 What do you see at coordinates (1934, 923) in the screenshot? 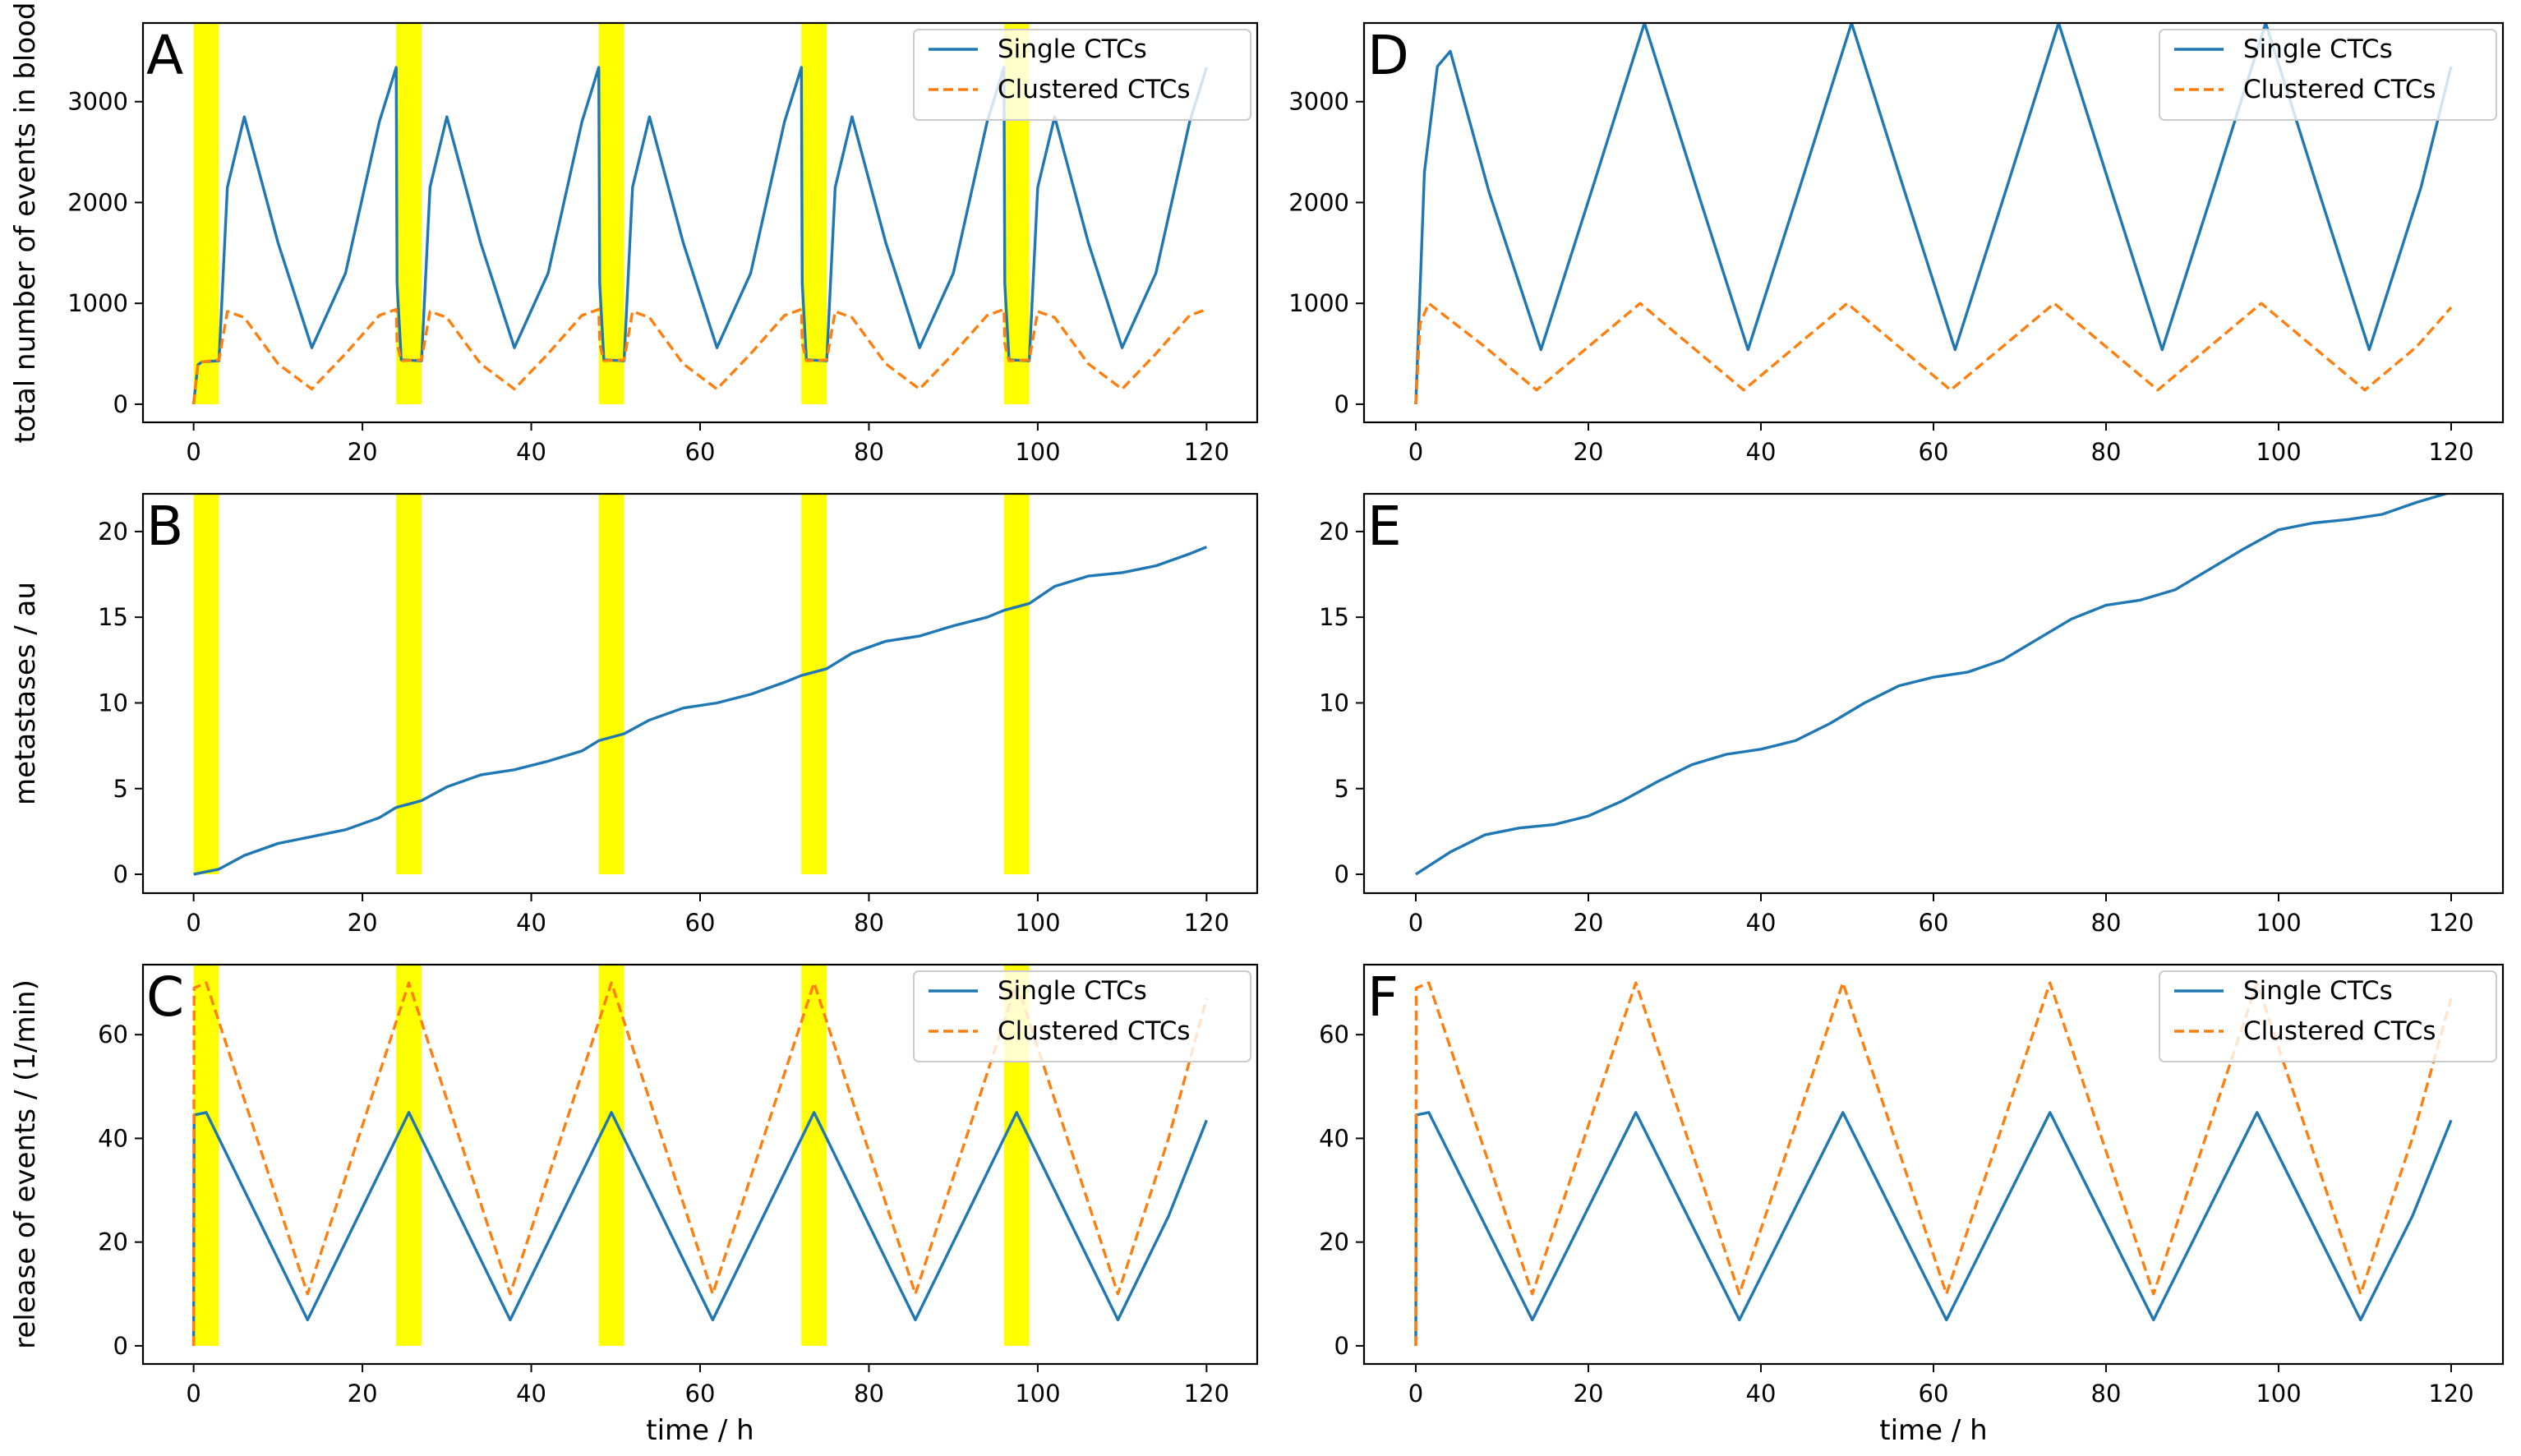
I see `panel-e-xtick-label-3: 60` at bounding box center [1934, 923].